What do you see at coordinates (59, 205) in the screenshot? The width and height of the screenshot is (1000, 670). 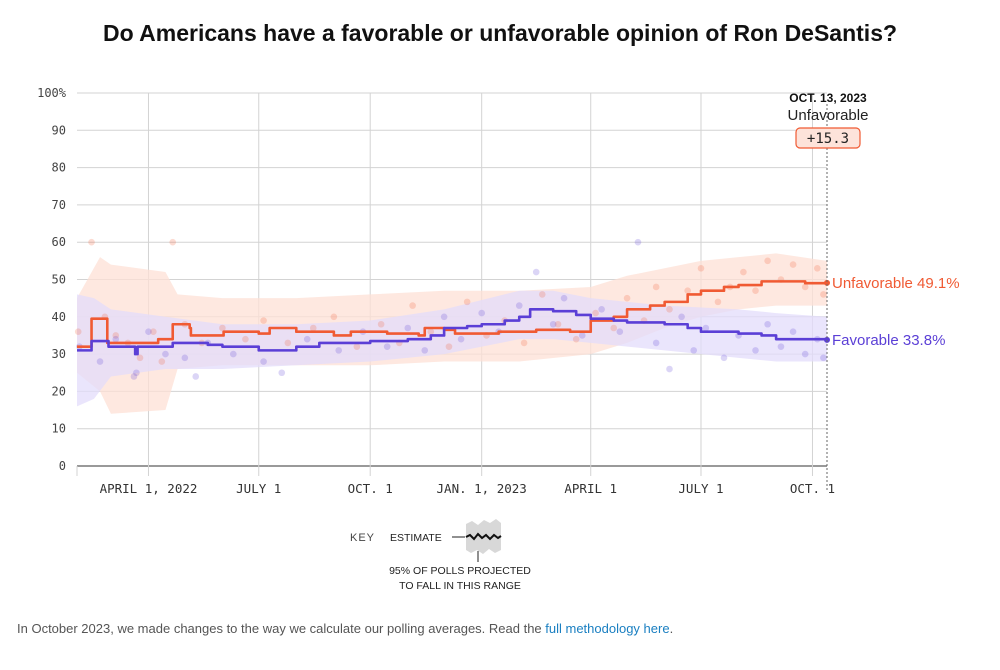 I see `y-tick-label: 70` at bounding box center [59, 205].